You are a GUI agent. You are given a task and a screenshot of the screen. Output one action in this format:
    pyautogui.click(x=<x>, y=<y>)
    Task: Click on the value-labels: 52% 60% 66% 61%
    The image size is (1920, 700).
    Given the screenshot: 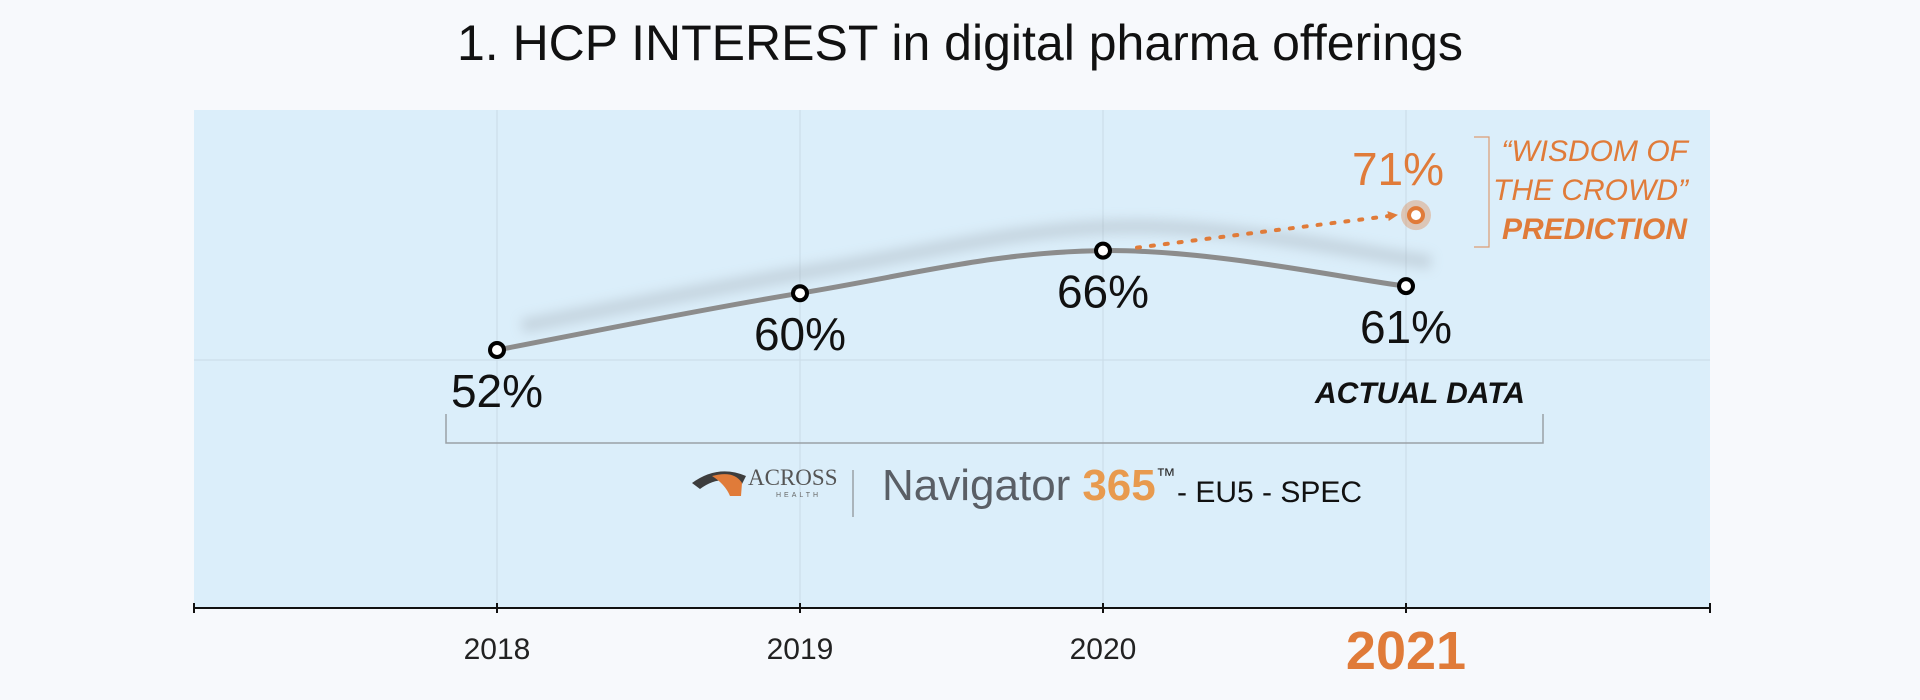 What is the action you would take?
    pyautogui.click(x=951, y=341)
    